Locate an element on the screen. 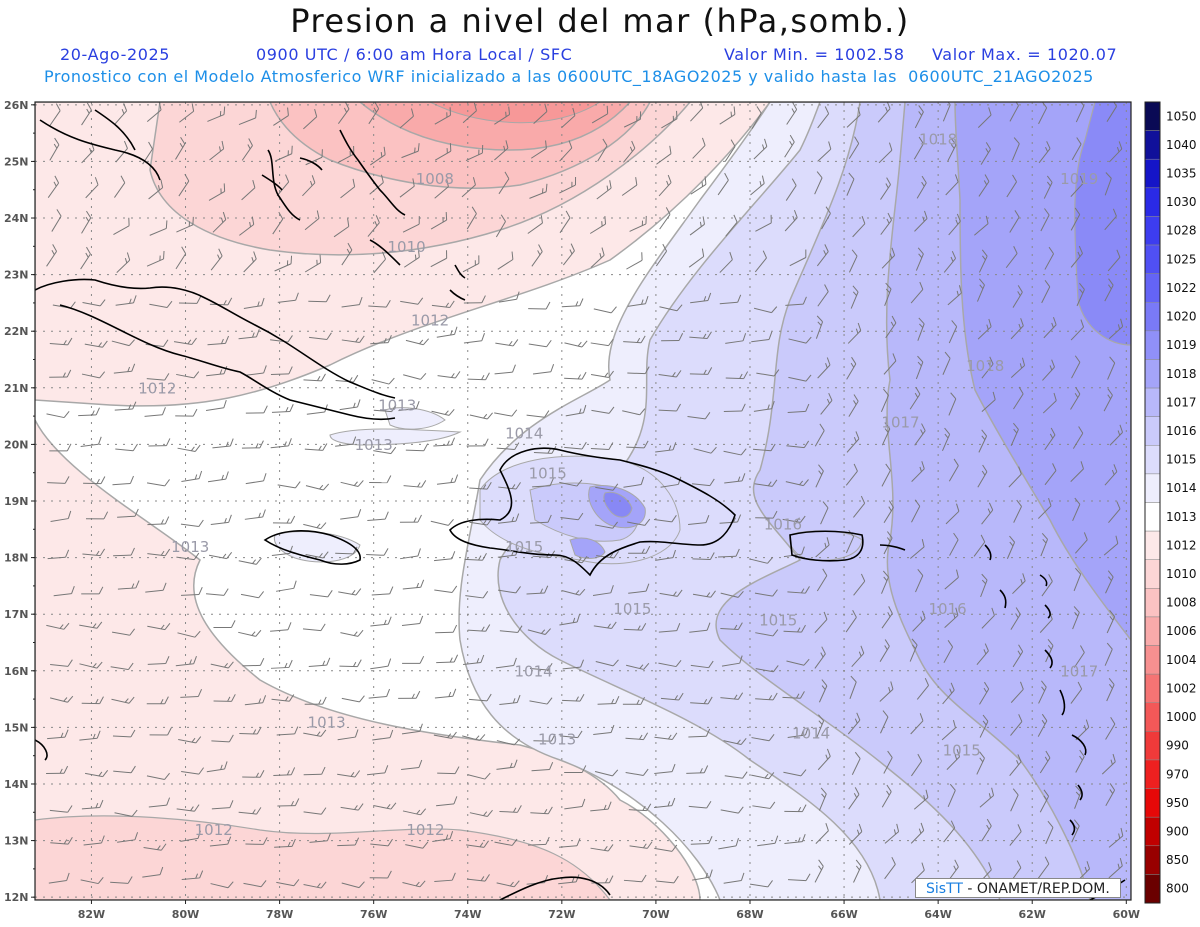 The height and width of the screenshot is (927, 1200). lat-label: 14N is located at coordinates (16, 784).